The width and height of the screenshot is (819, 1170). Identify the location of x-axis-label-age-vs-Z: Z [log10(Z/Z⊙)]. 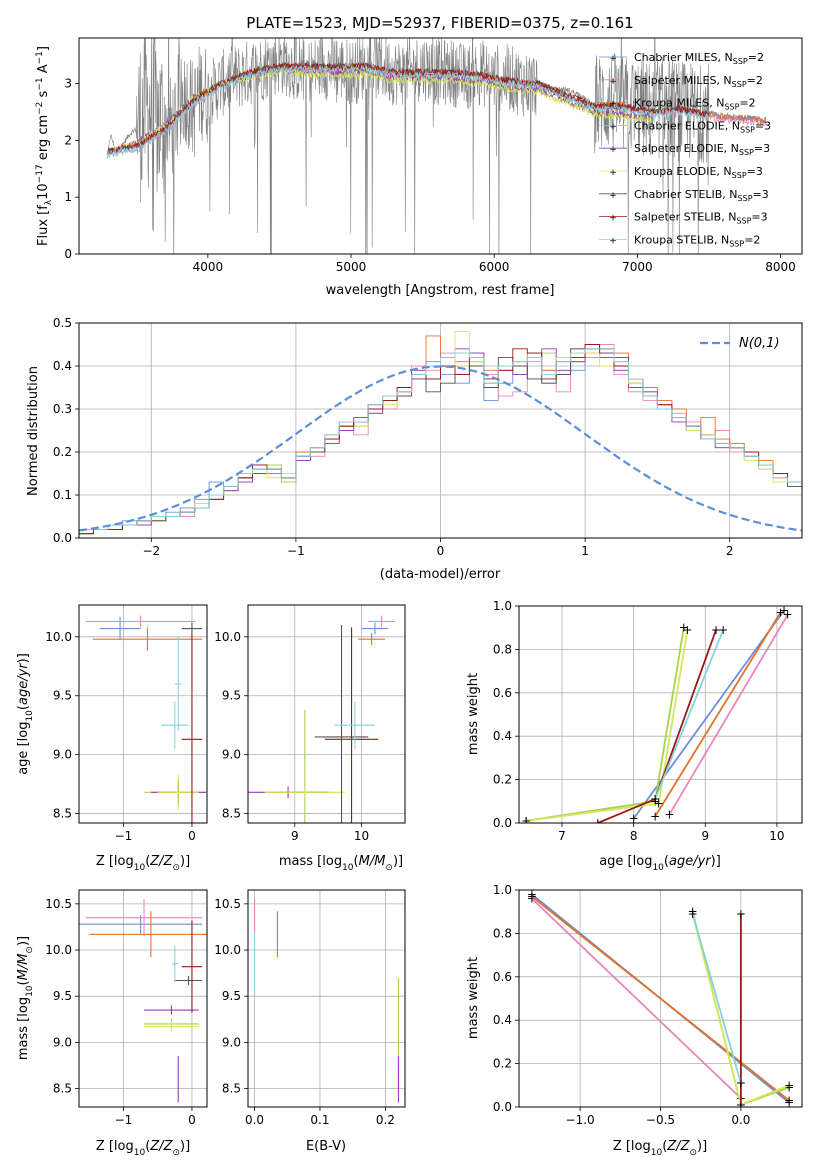
(143, 863).